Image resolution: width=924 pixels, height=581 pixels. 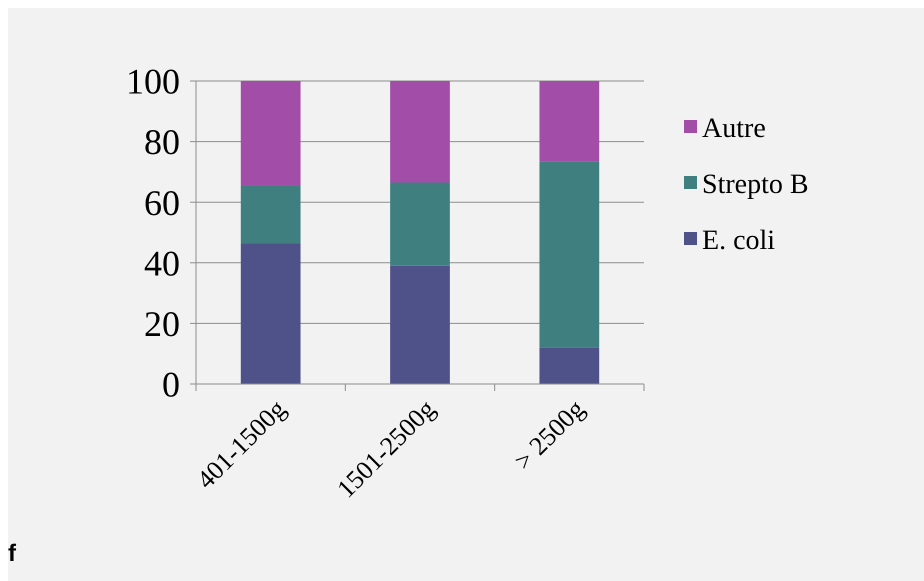 I want to click on y-tick-label: 100, so click(x=153, y=82).